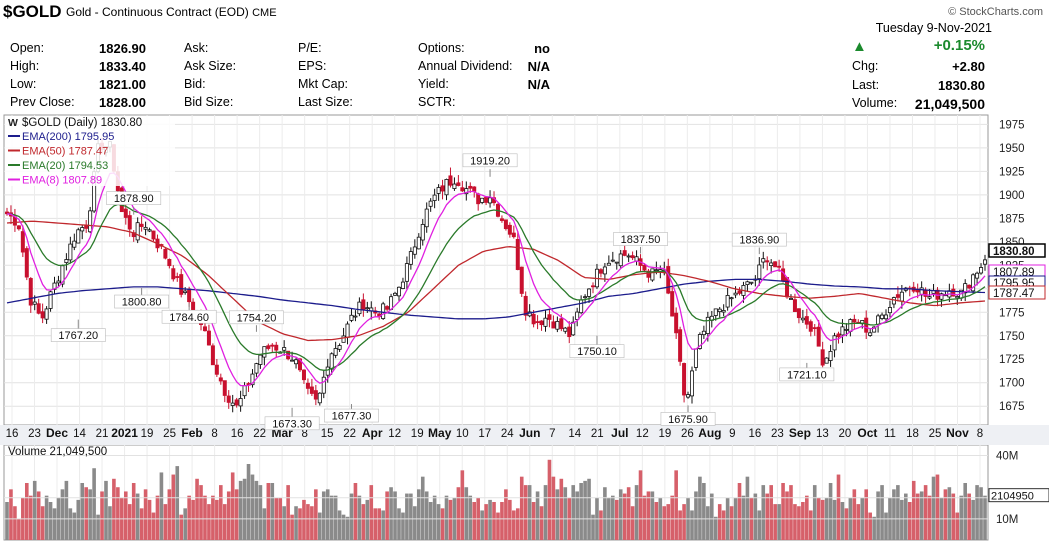  Describe the element at coordinates (437, 102) in the screenshot. I see `quote-l4-3: SCTR:` at that location.